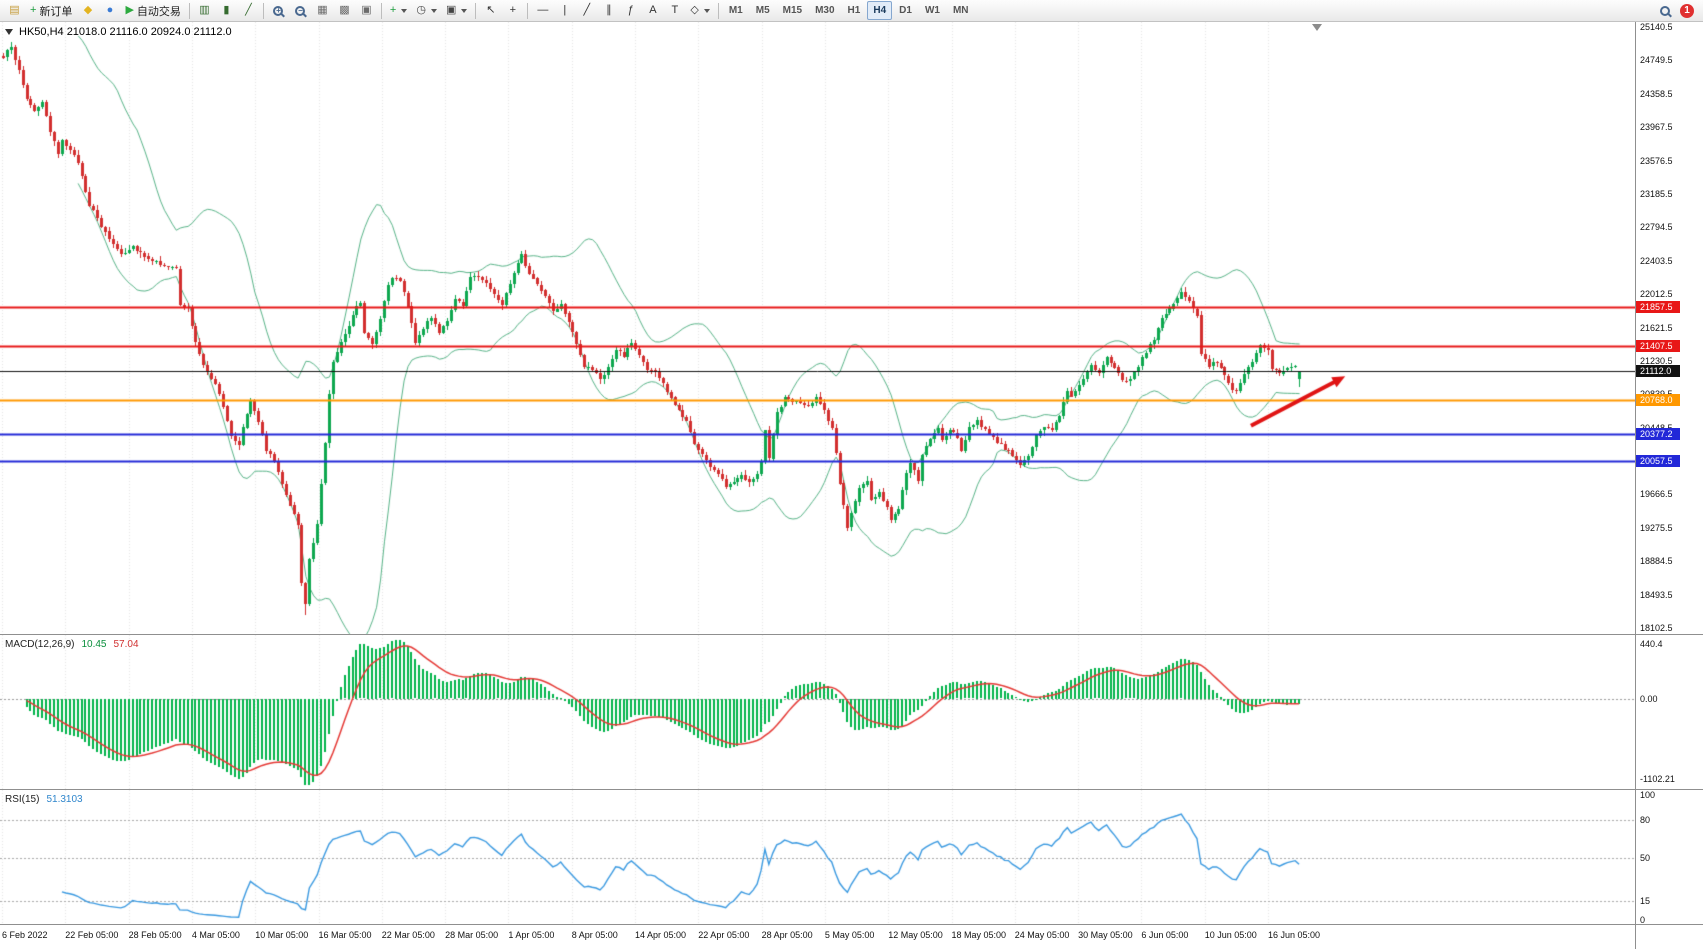 This screenshot has height=949, width=1703. I want to click on timeframe-m5: M5, so click(762, 10).